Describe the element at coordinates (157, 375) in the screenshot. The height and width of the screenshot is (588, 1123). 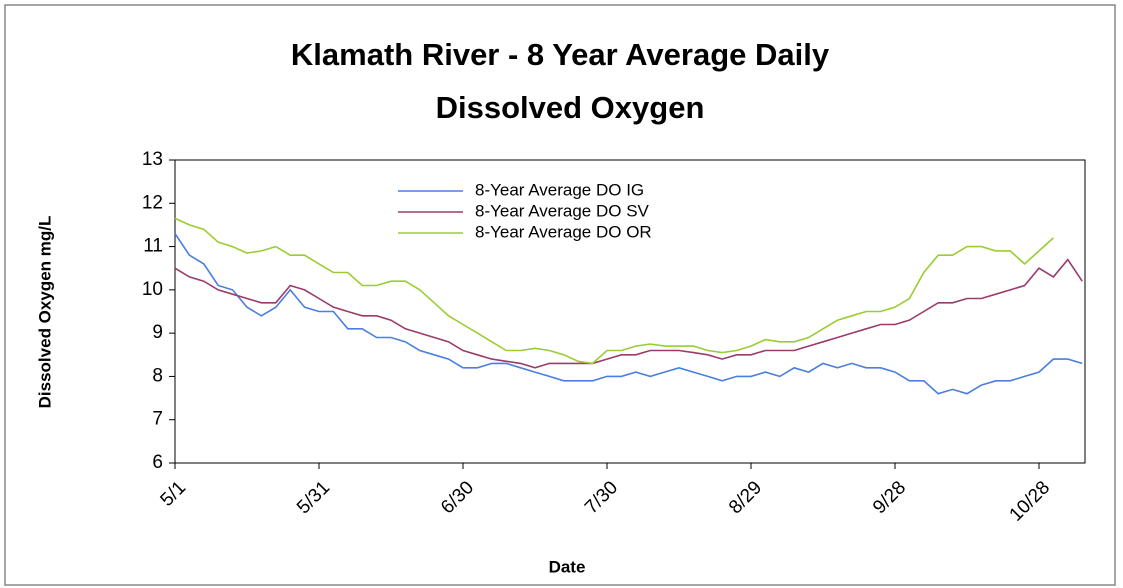
I see `y-tick-label: 8` at that location.